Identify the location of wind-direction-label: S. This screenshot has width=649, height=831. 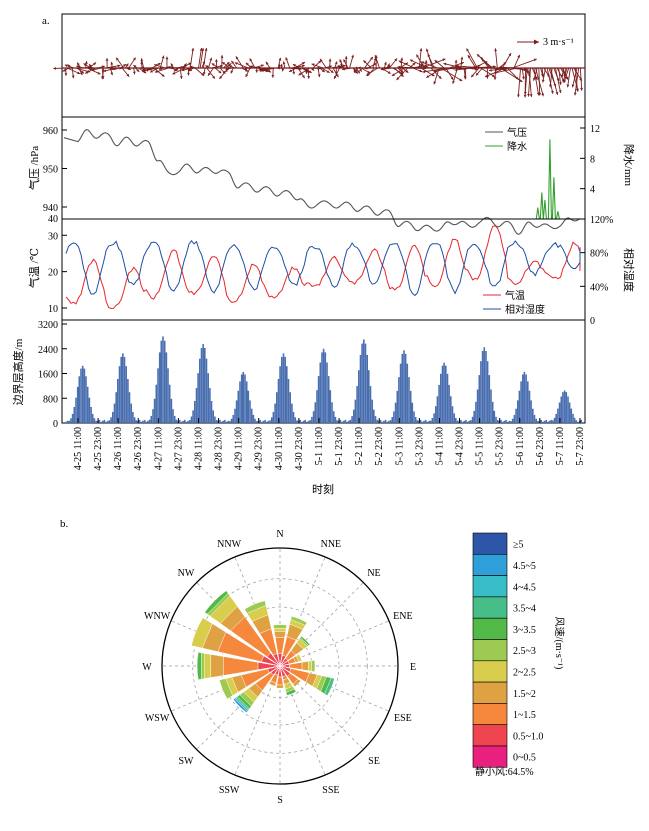
(280, 800).